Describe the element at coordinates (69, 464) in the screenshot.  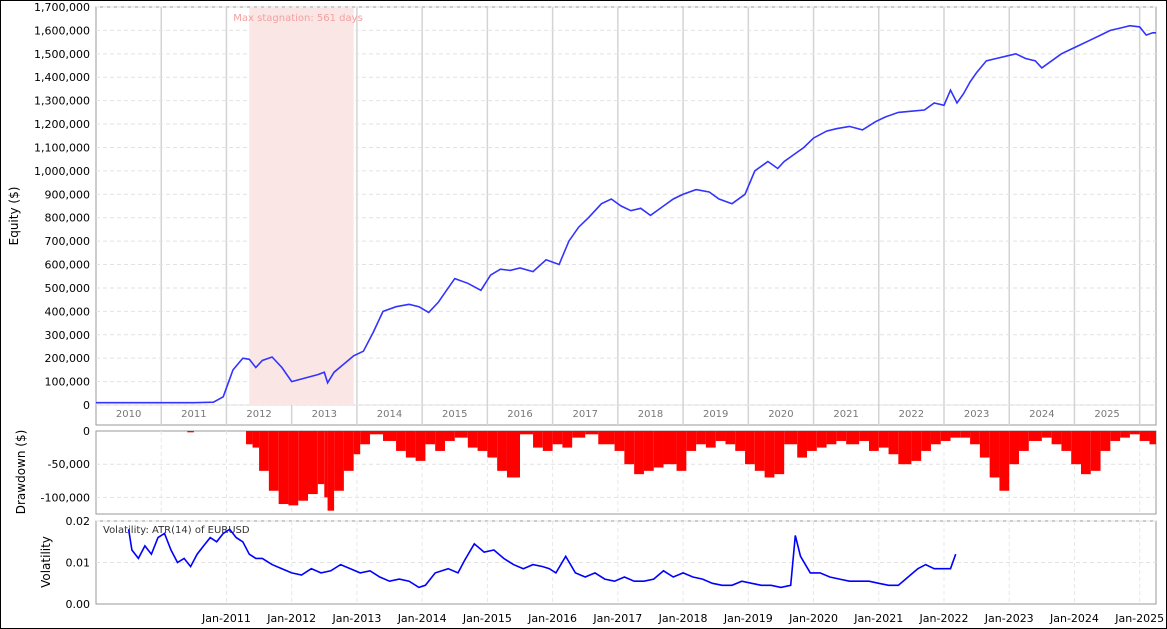
I see `drawdown-y-tick-label: -50,000` at that location.